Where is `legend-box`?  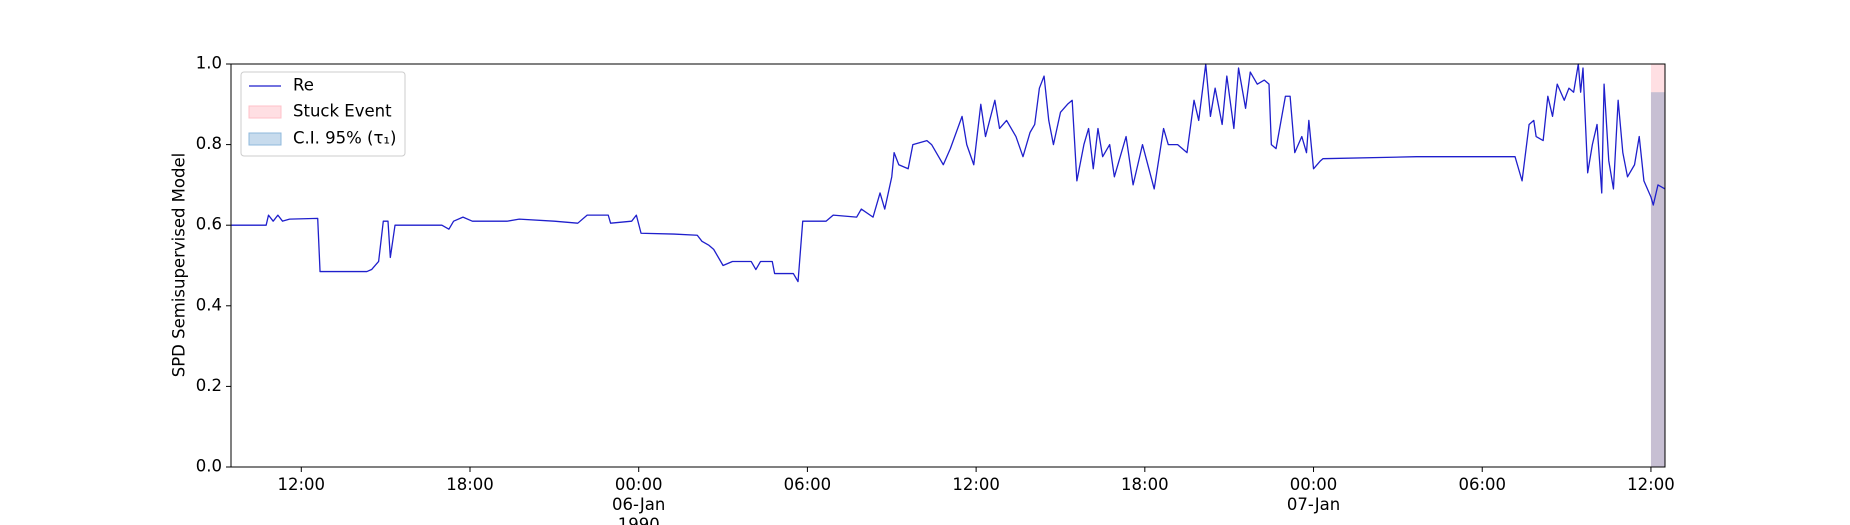 legend-box is located at coordinates (323, 114).